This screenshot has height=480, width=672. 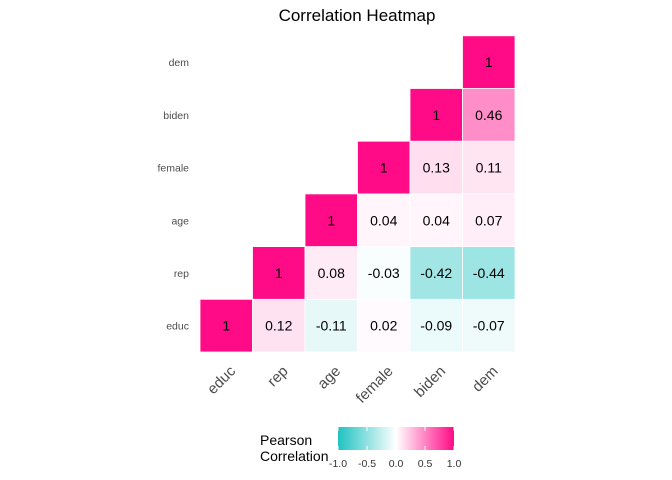 I want to click on cell-value-label-biden-female: 0.13, so click(x=436, y=168).